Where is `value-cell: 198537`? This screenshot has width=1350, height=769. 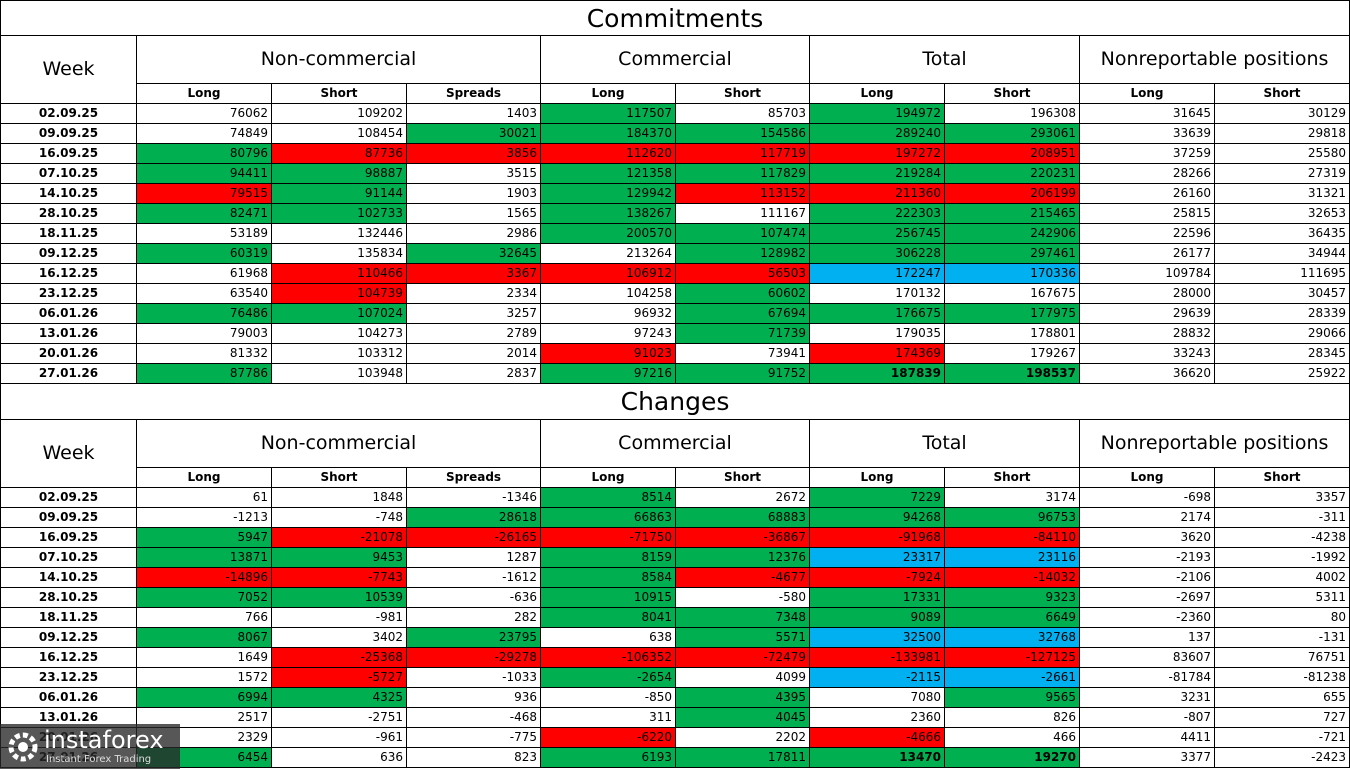
value-cell: 198537 is located at coordinates (1012, 374).